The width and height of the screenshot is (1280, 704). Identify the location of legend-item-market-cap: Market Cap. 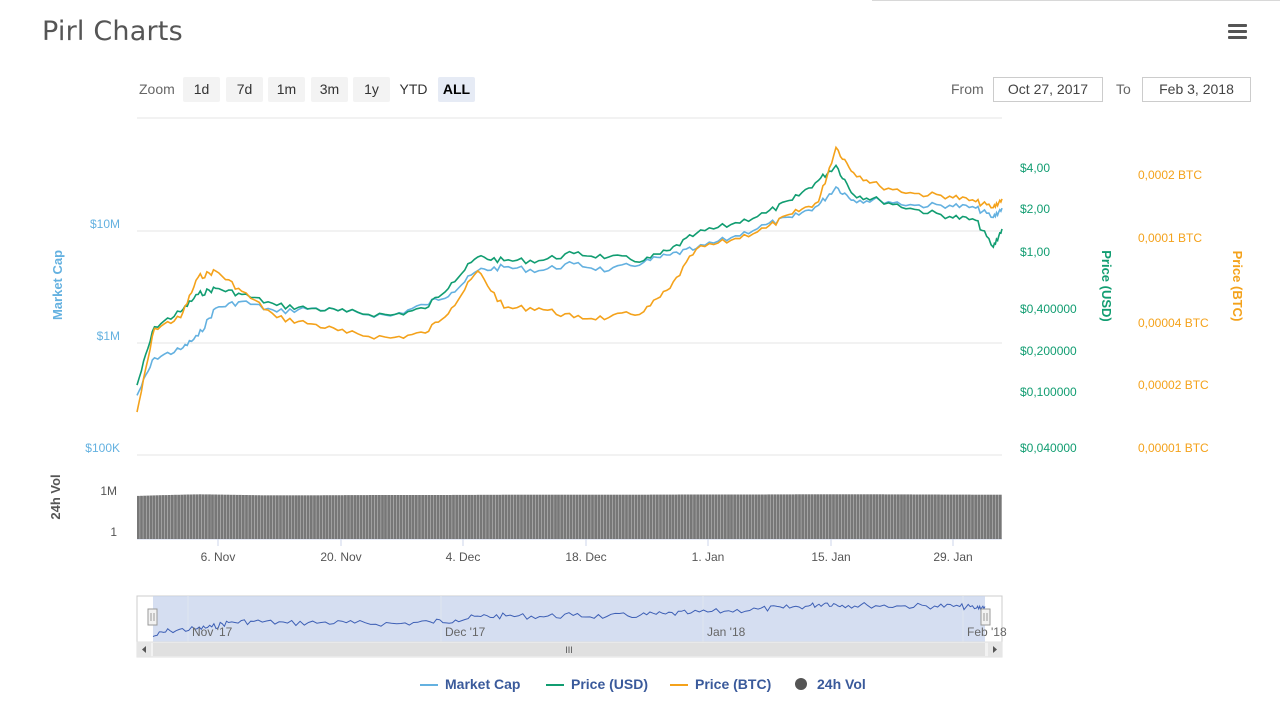
(483, 684).